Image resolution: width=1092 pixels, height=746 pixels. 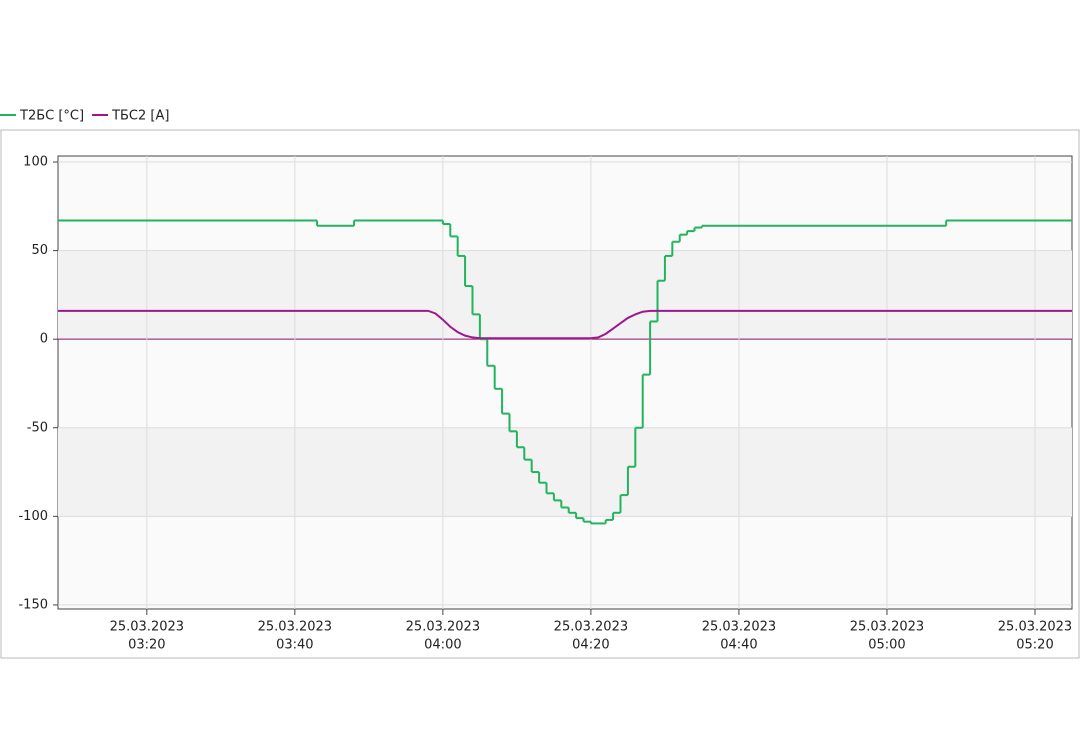 I want to click on x-tick-label: 04:40, so click(x=738, y=645).